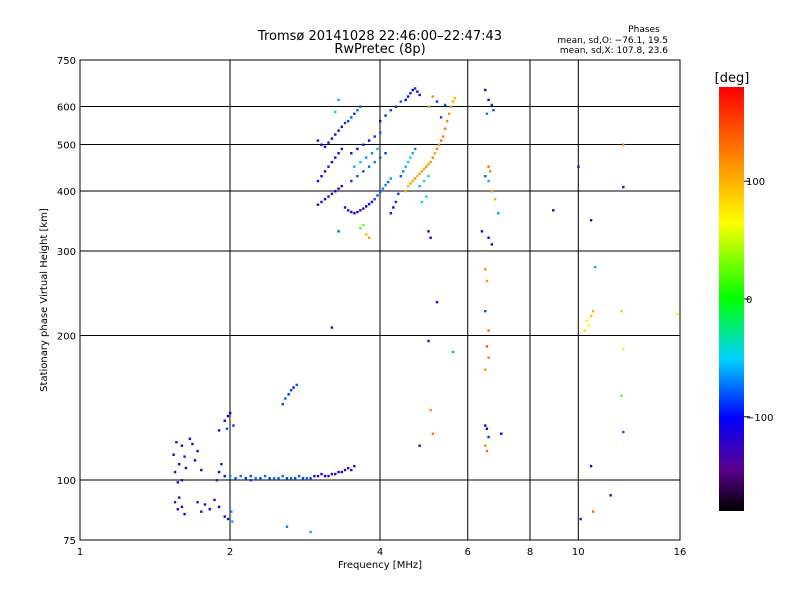 The width and height of the screenshot is (800, 600). What do you see at coordinates (380, 552) in the screenshot?
I see `x-tick-label: 4` at bounding box center [380, 552].